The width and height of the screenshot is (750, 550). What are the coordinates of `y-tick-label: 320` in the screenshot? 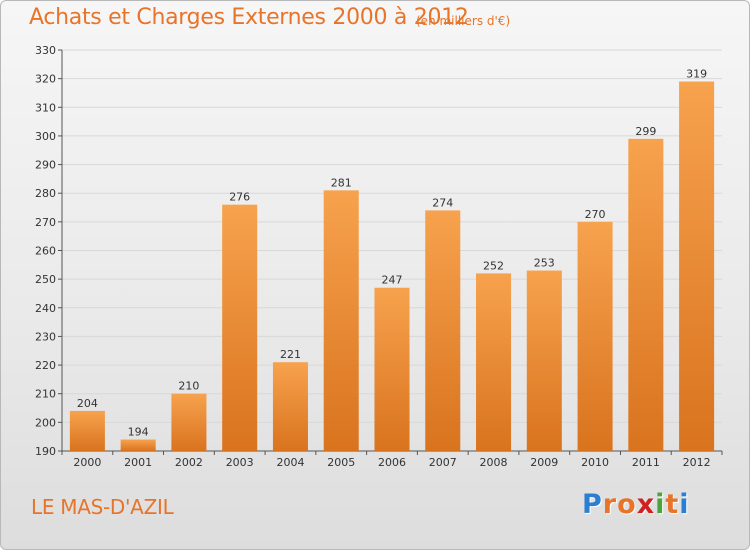 It's located at (45, 79).